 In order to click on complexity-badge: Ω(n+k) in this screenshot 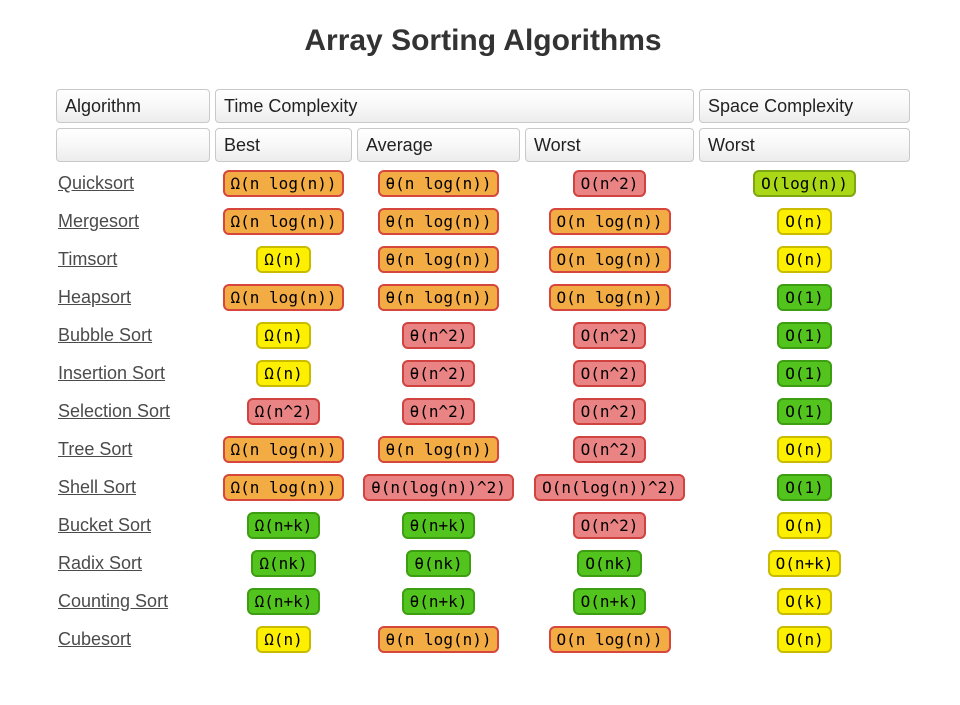, I will do `click(283, 525)`.